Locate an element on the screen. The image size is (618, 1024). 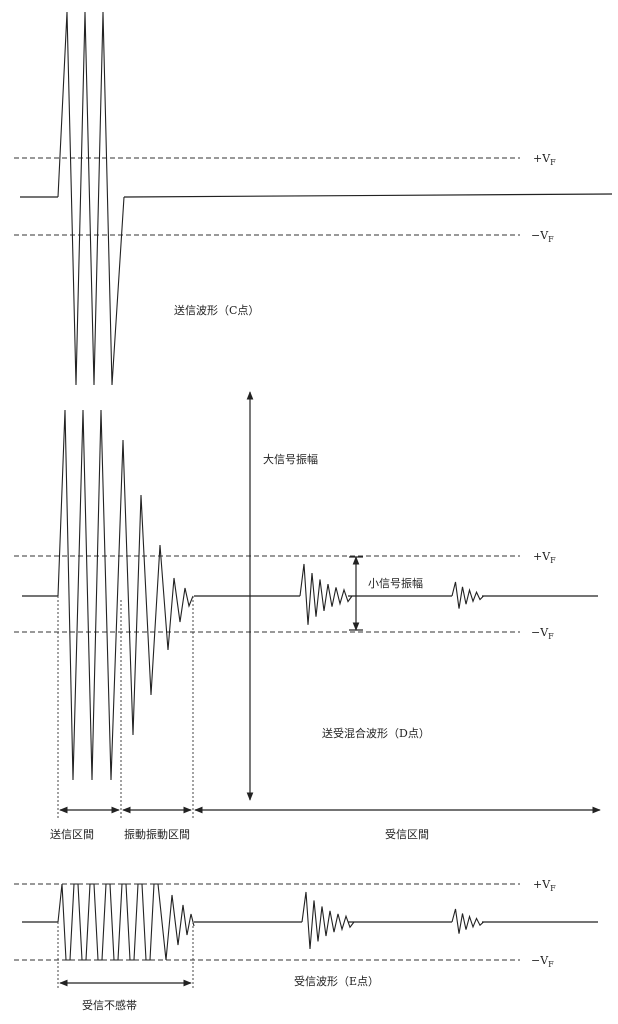
panel-bottom: +VF −VF 受信波形（E点） 受信不感帯 is located at coordinates (306, 945).